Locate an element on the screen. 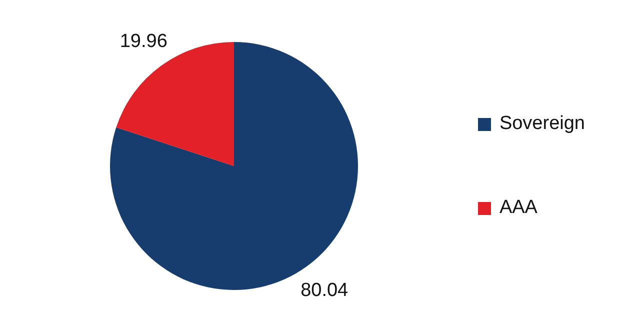  legend-label: Sovereign is located at coordinates (542, 124).